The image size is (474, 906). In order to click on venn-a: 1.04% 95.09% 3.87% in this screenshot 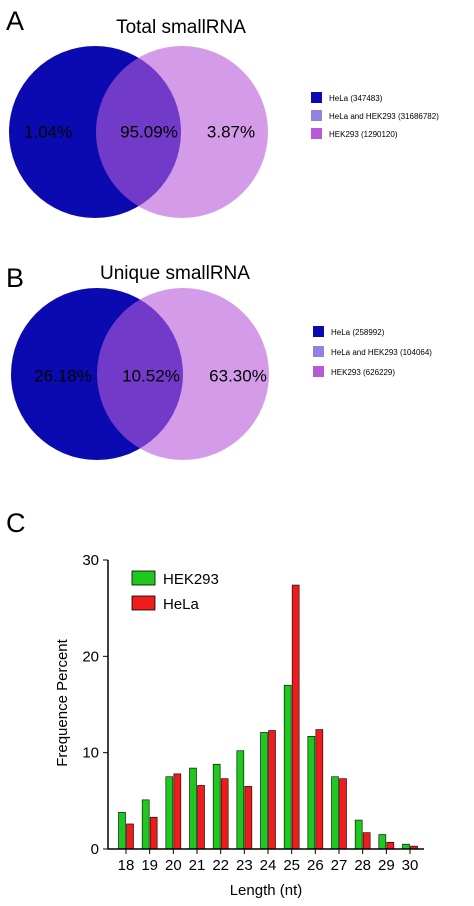, I will do `click(138, 132)`.